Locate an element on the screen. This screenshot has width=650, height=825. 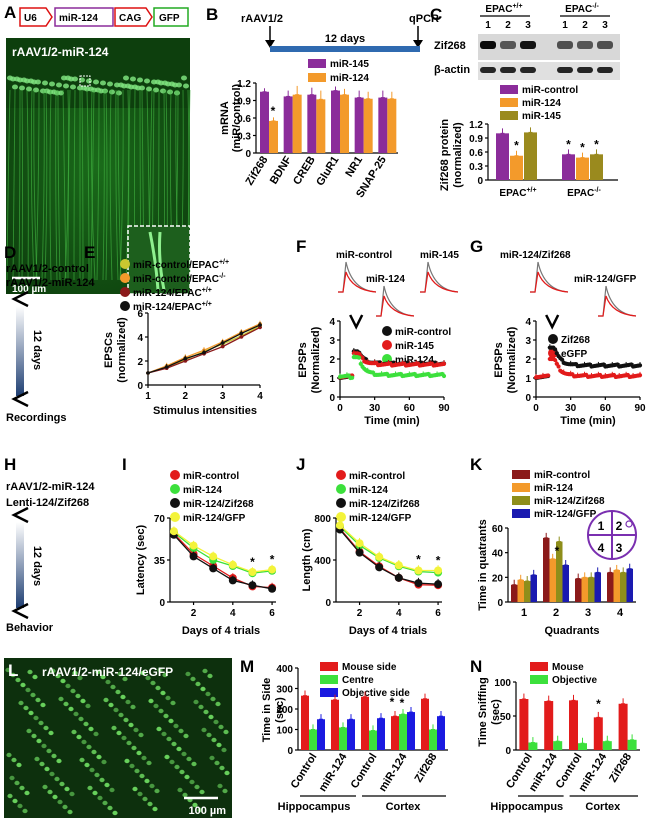
panel-j-significance-day5: * is located at coordinates (418, 560).